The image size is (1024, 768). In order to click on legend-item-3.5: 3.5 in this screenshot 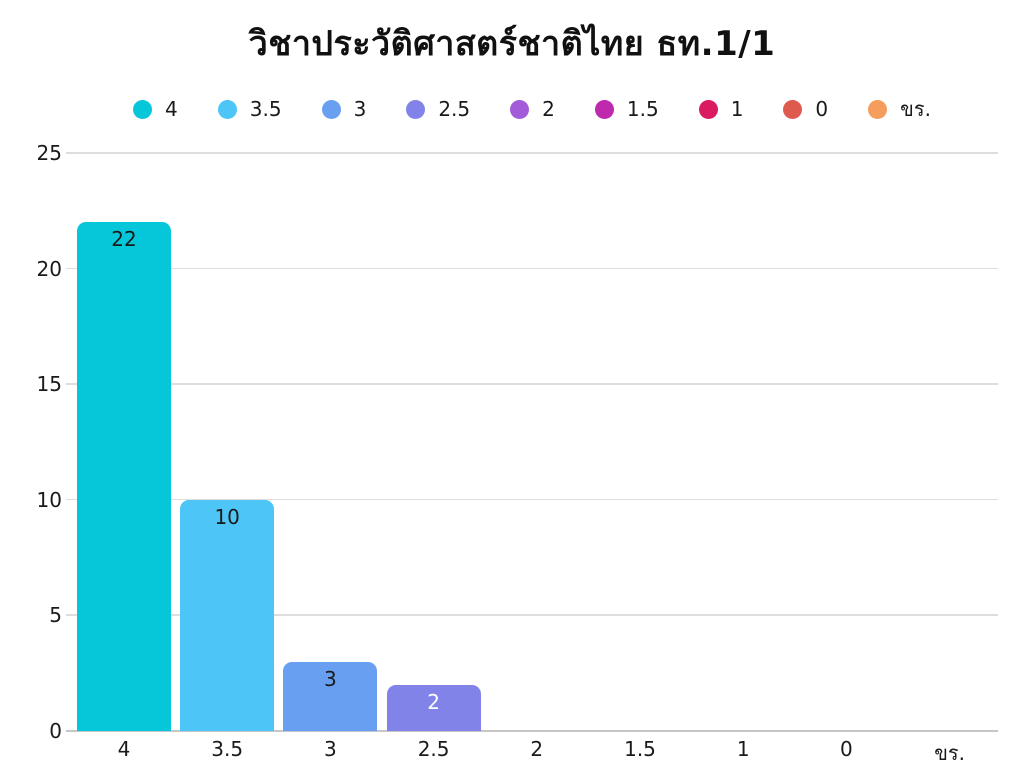, I will do `click(249, 109)`.